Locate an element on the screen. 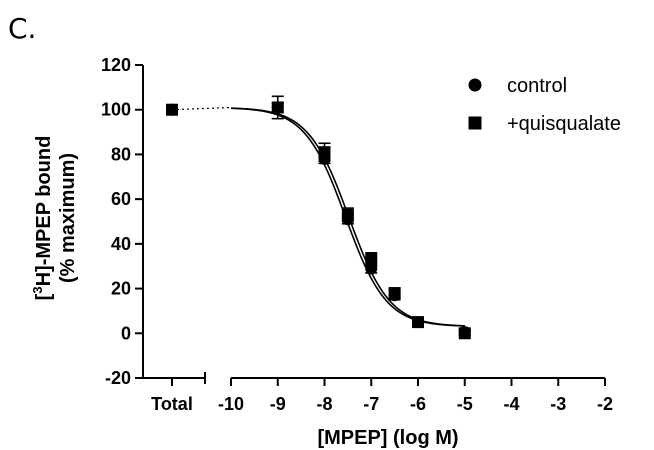 The width and height of the screenshot is (654, 450). y-axis-title-superscript: 3 is located at coordinates (37, 289).